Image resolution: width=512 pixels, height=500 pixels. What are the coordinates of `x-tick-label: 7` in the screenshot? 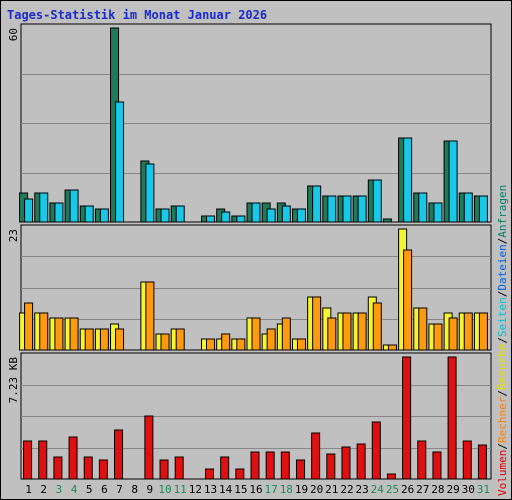 It's located at (119, 489).